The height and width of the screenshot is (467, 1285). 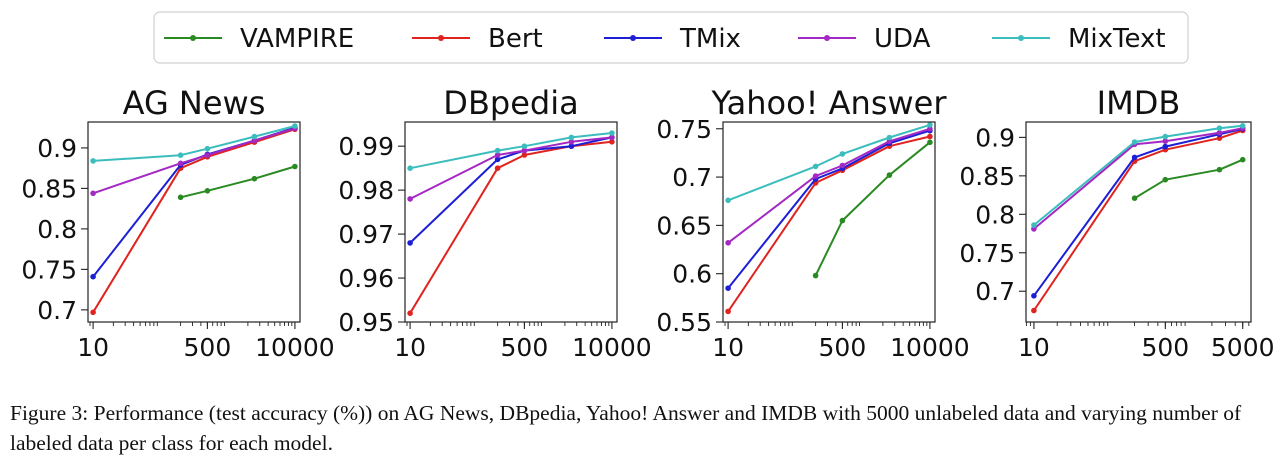 What do you see at coordinates (692, 177) in the screenshot?
I see `y-tick-label: 0.7` at bounding box center [692, 177].